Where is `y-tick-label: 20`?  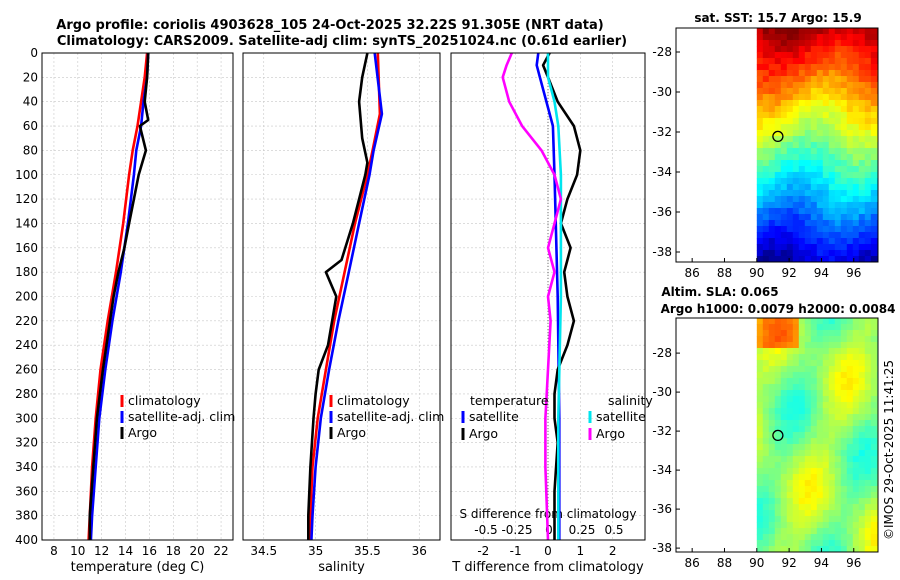
y-tick-label: 20 is located at coordinates (30, 77).